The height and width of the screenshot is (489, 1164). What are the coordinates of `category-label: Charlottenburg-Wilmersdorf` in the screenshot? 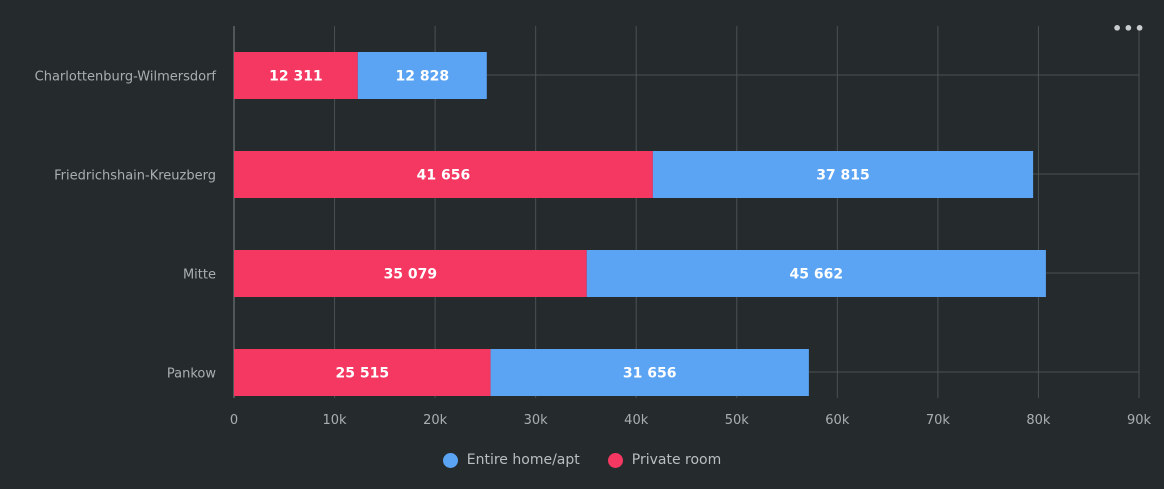 It's located at (126, 77).